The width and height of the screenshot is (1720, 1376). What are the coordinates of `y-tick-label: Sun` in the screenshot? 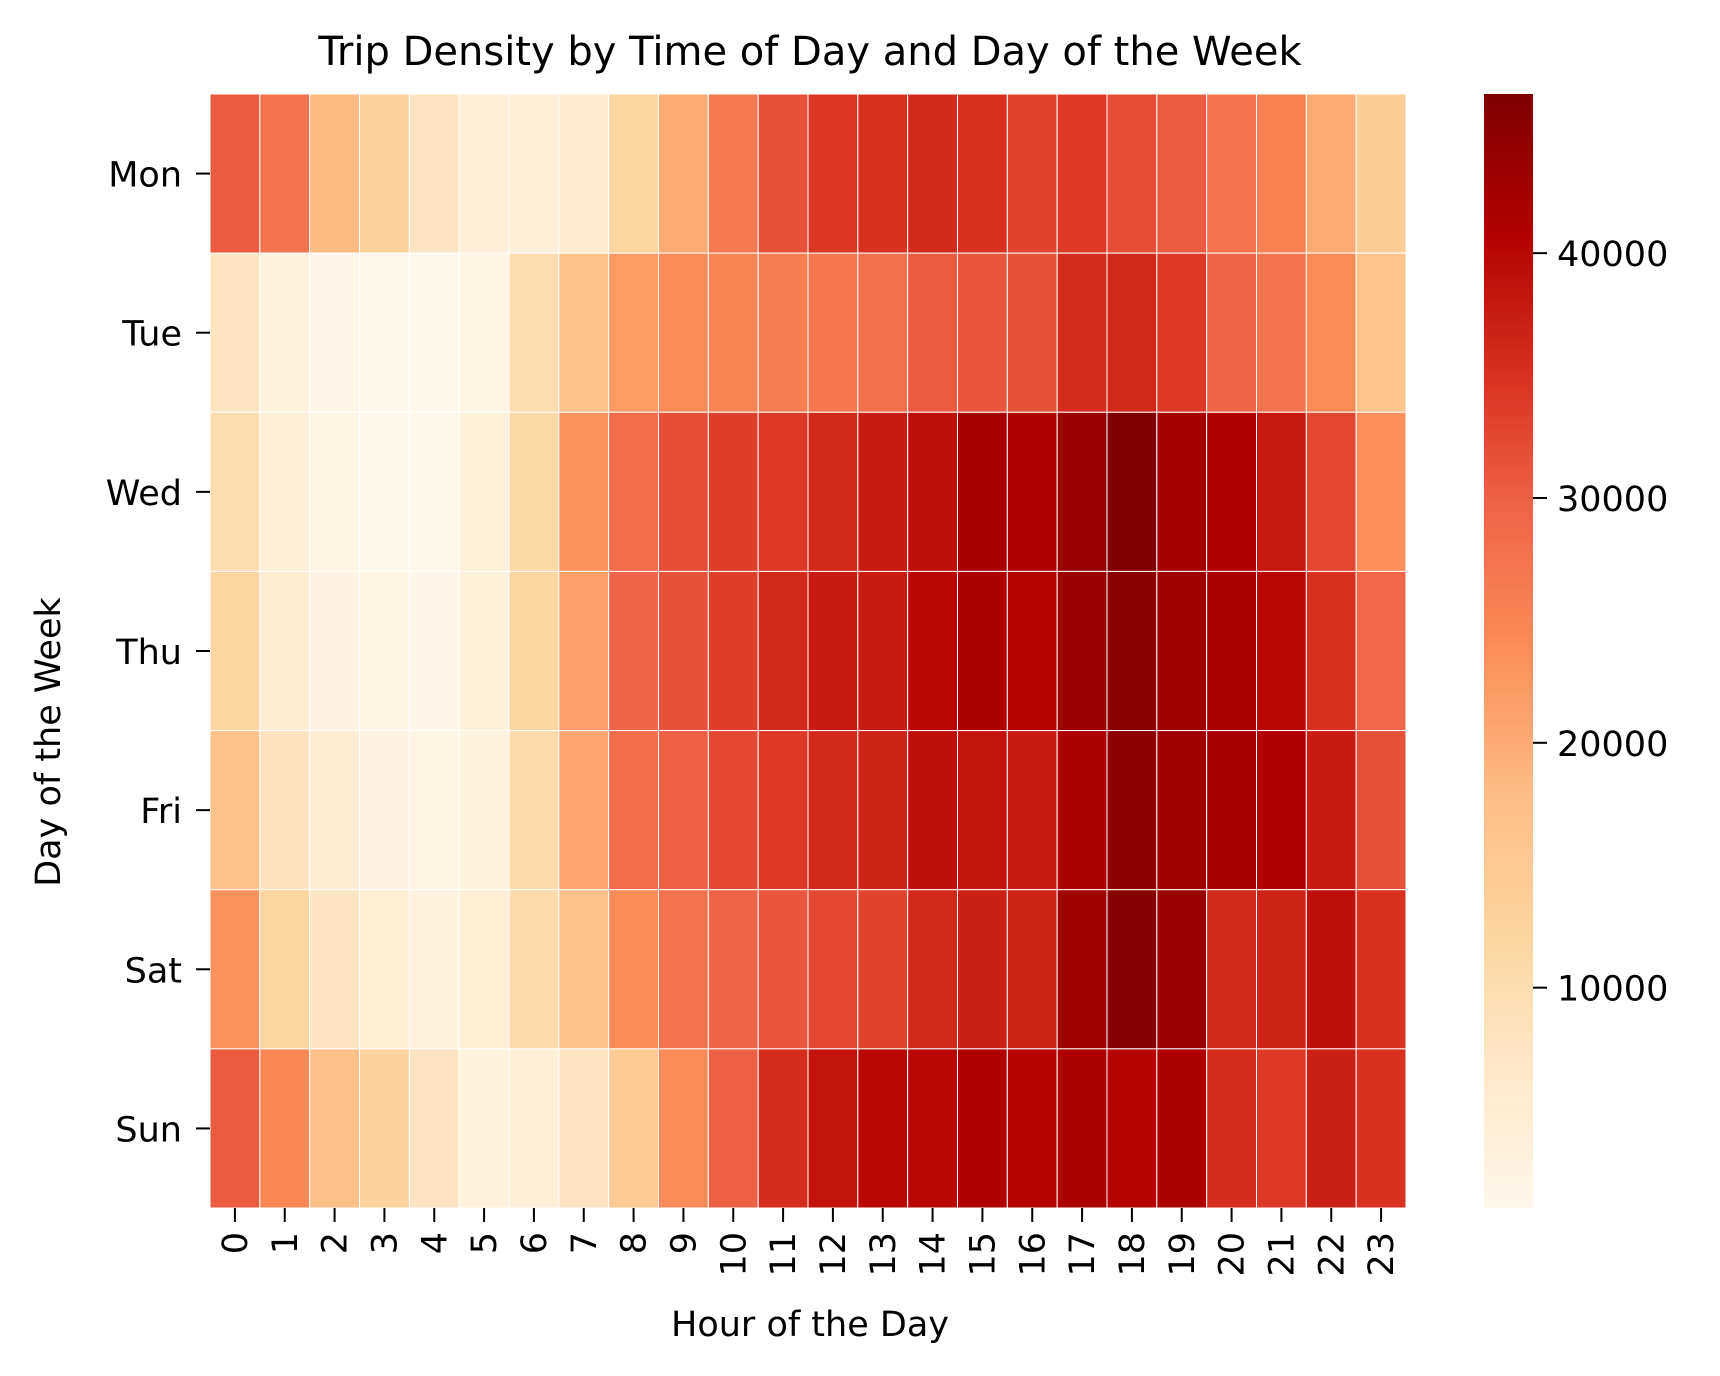 It's located at (148, 1130).